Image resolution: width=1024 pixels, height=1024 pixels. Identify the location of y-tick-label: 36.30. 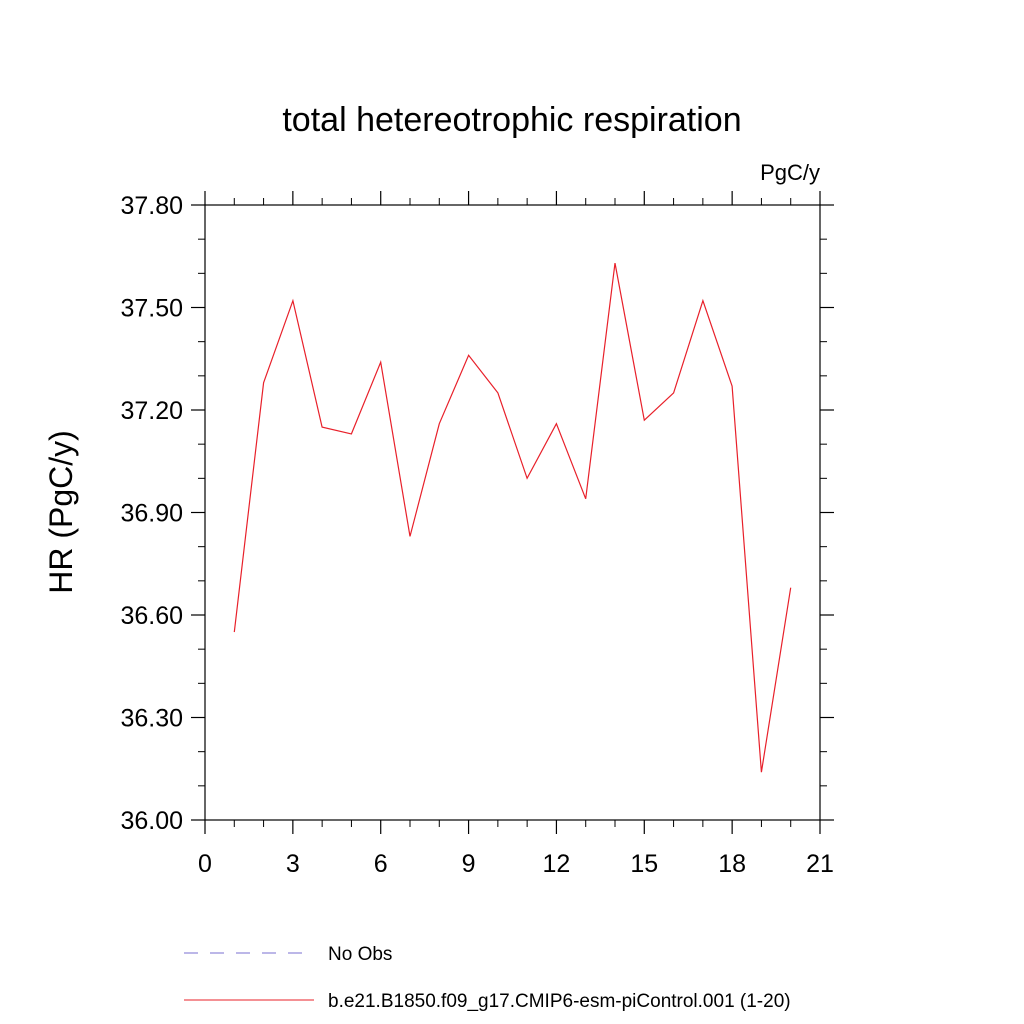
(151, 719).